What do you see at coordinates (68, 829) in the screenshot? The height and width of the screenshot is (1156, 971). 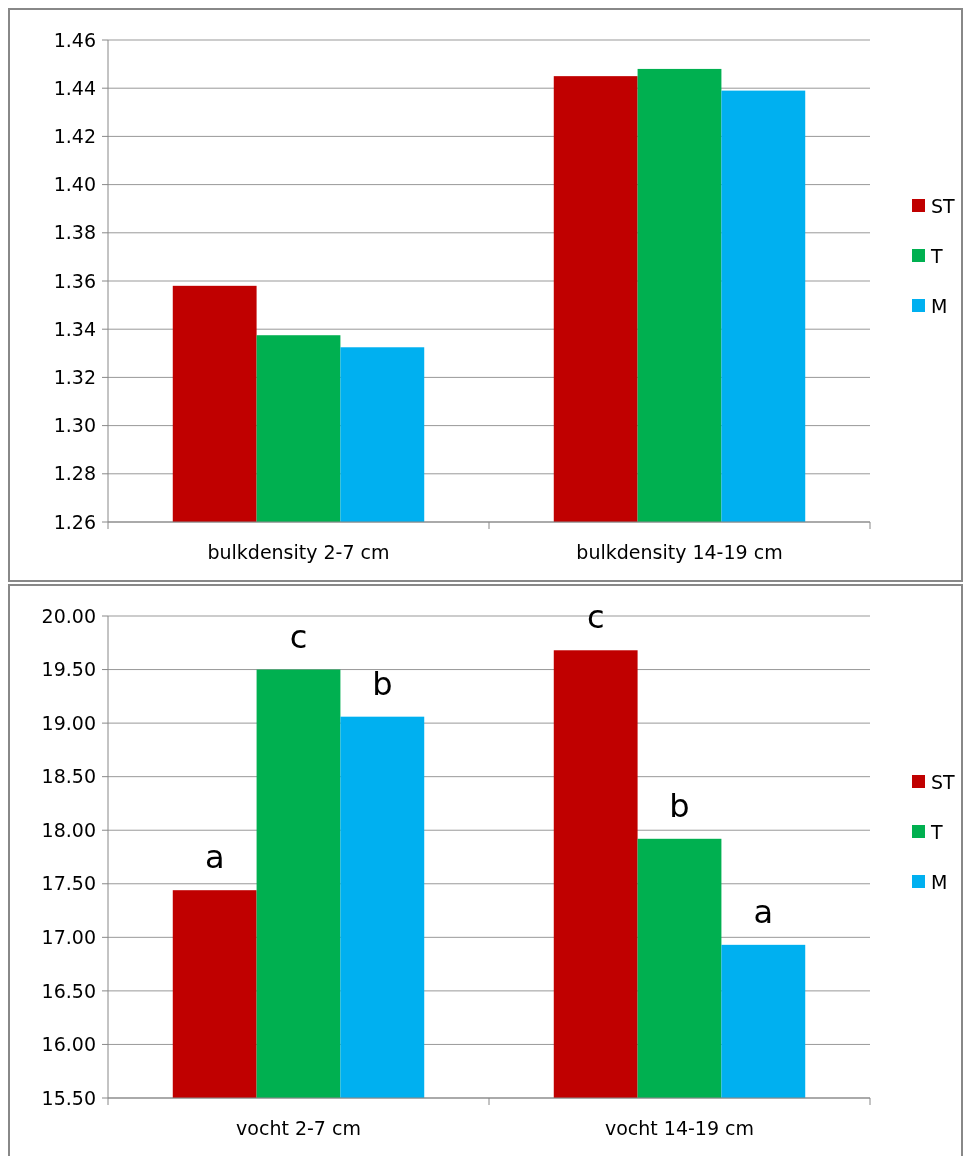 I see `y-tick-label: 18.00` at bounding box center [68, 829].